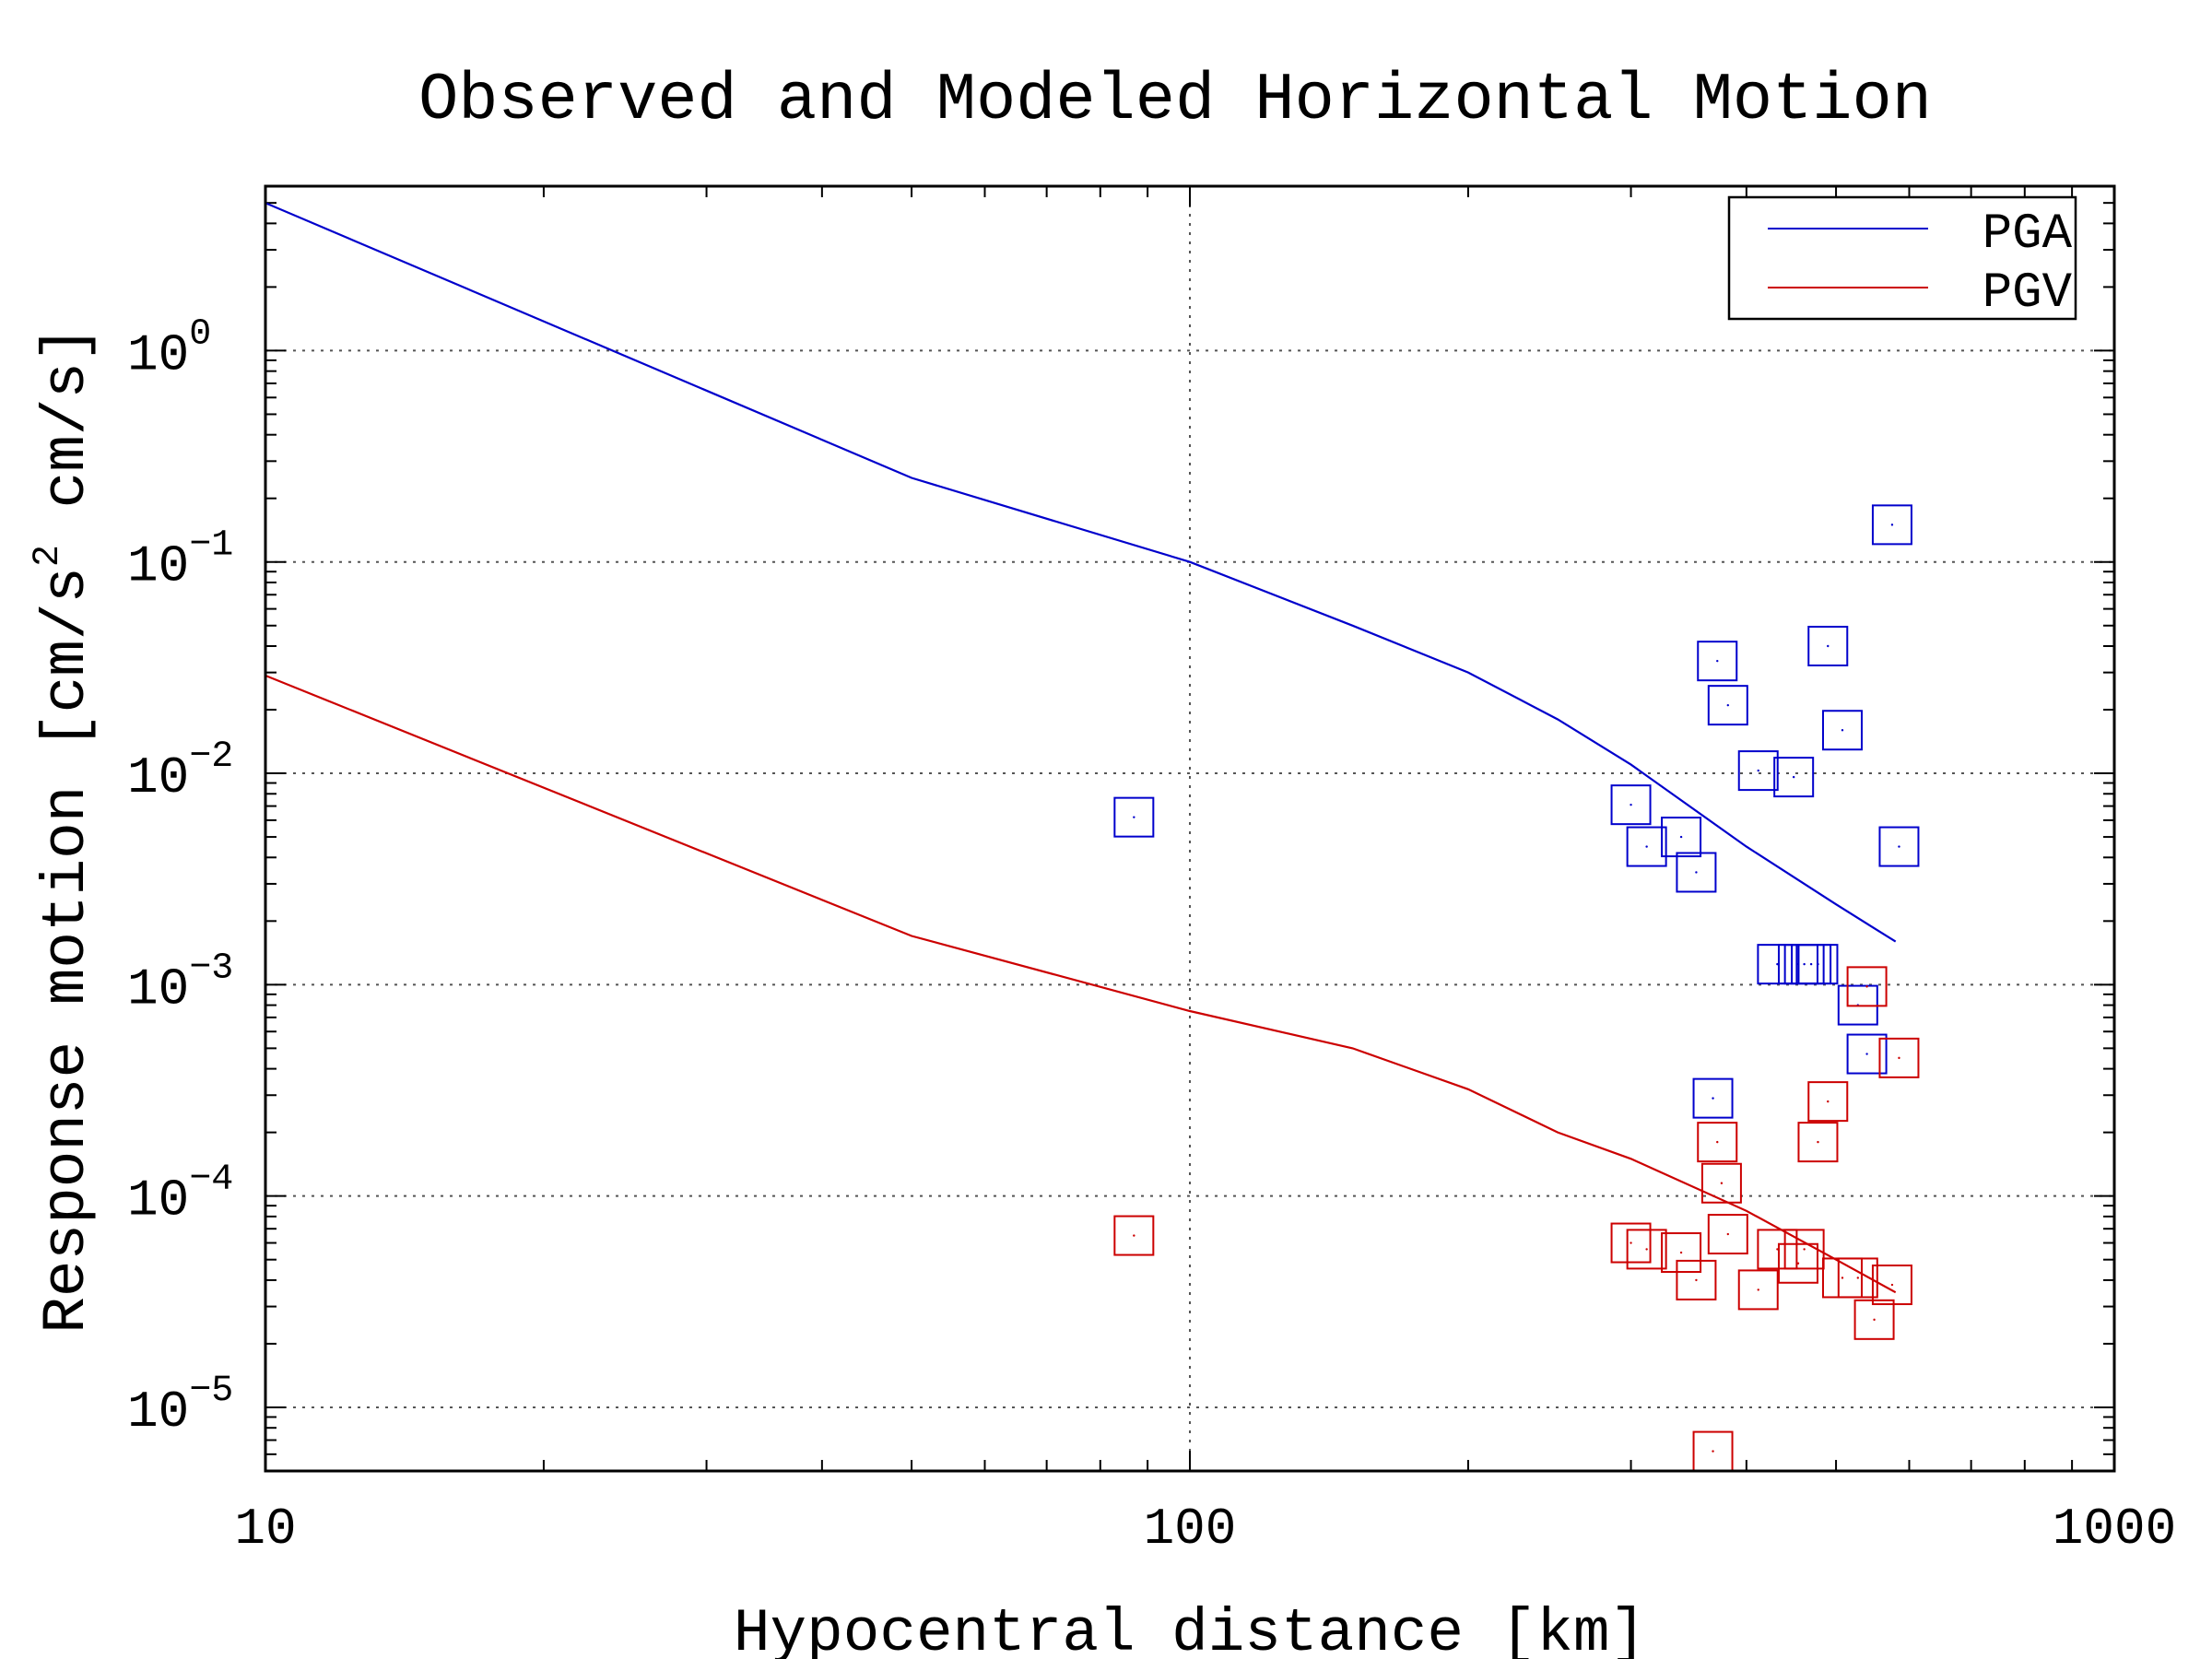 The height and width of the screenshot is (1659, 2212). What do you see at coordinates (2114, 1529) in the screenshot?
I see `x-tick-label: 1000` at bounding box center [2114, 1529].